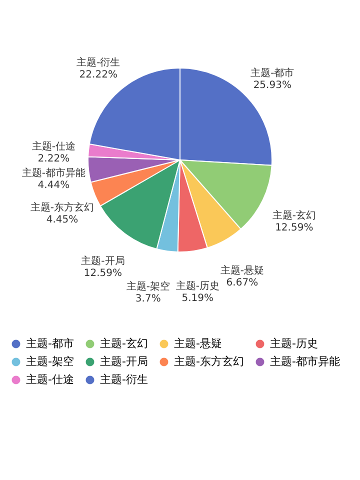  I want to click on legend-label: 主题-都市异能, so click(305, 361).